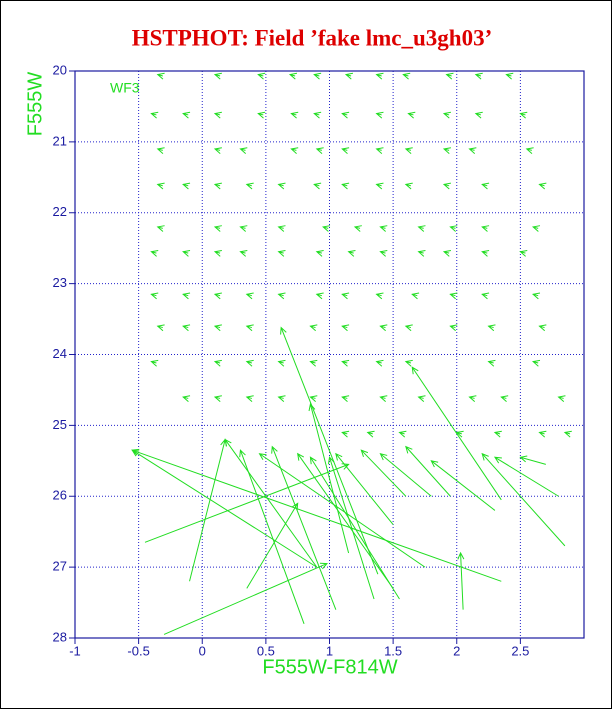 This screenshot has width=612, height=709. Describe the element at coordinates (60, 282) in the screenshot. I see `y-tick-label: 23` at that location.